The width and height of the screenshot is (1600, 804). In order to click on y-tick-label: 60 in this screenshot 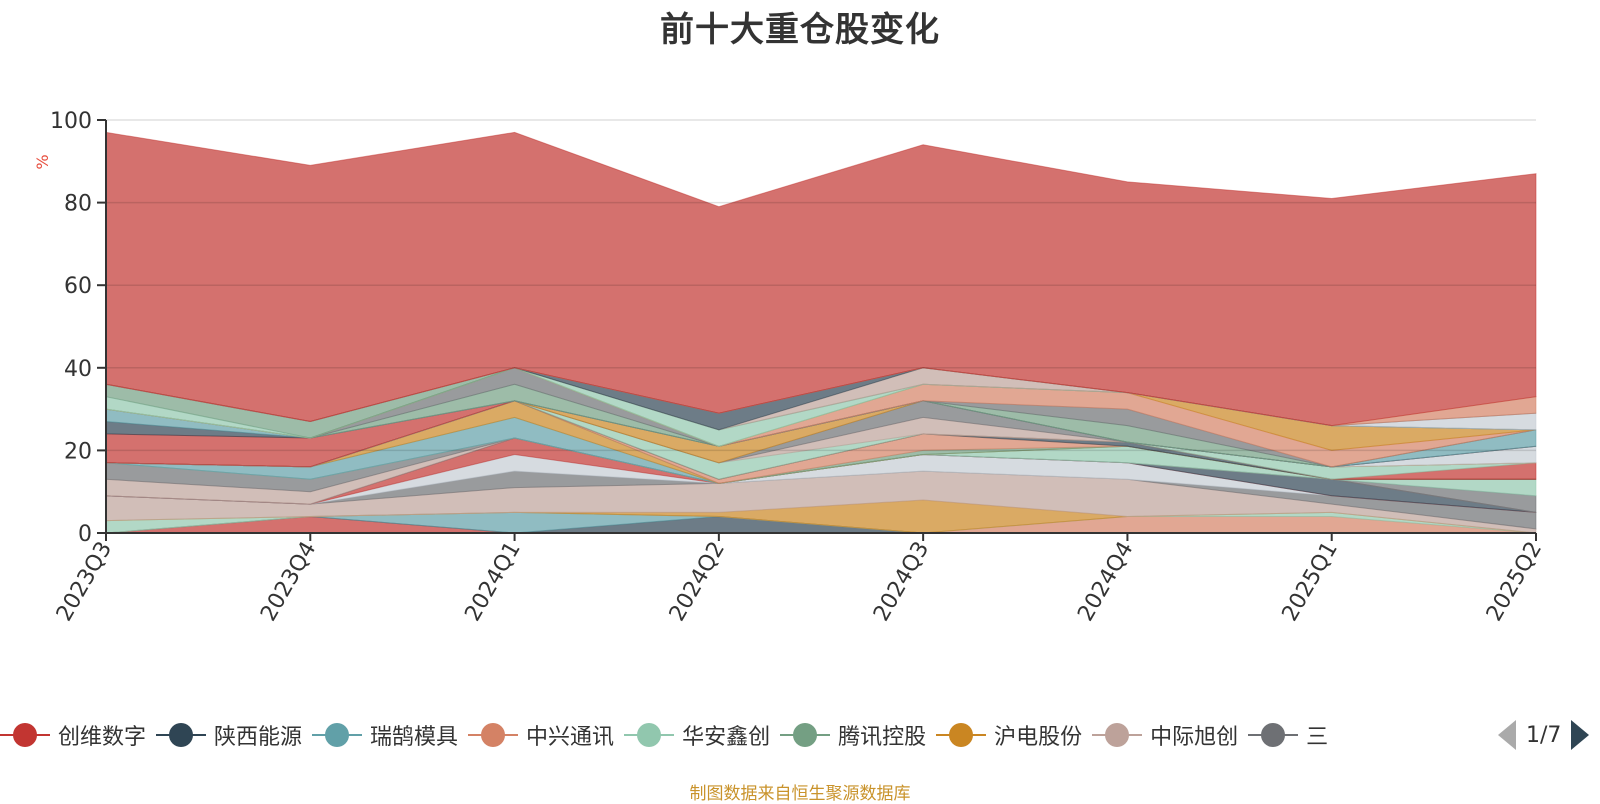, I will do `click(78, 286)`.